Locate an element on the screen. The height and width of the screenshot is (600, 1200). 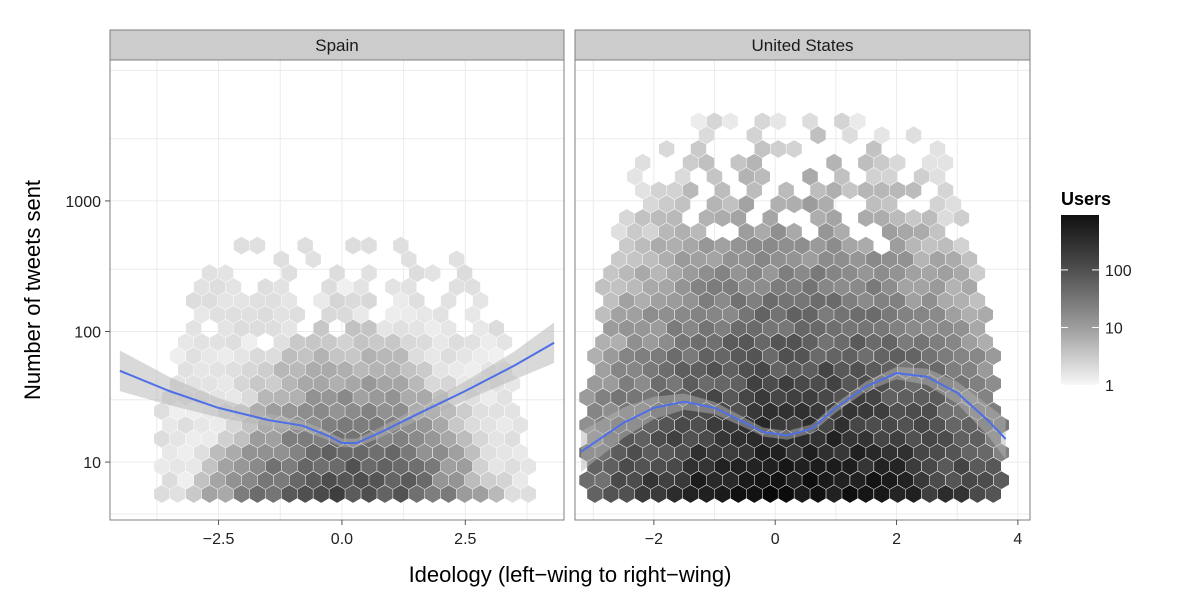
facet-strip is located at coordinates (337, 45).